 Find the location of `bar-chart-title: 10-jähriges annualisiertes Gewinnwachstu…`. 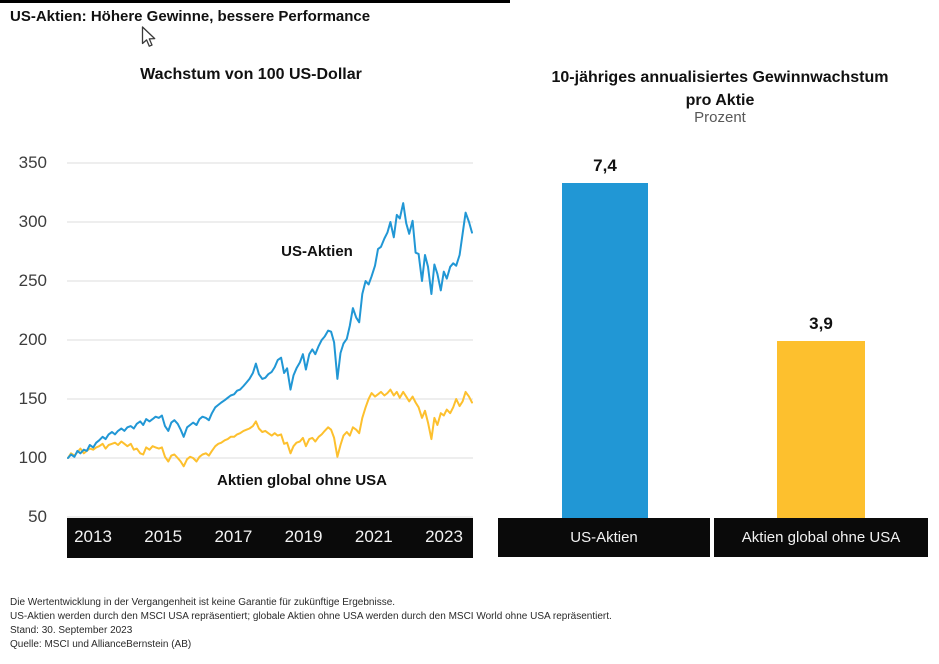

bar-chart-title: 10-jähriges annualisiertes Gewinnwachstu… is located at coordinates (719, 89).